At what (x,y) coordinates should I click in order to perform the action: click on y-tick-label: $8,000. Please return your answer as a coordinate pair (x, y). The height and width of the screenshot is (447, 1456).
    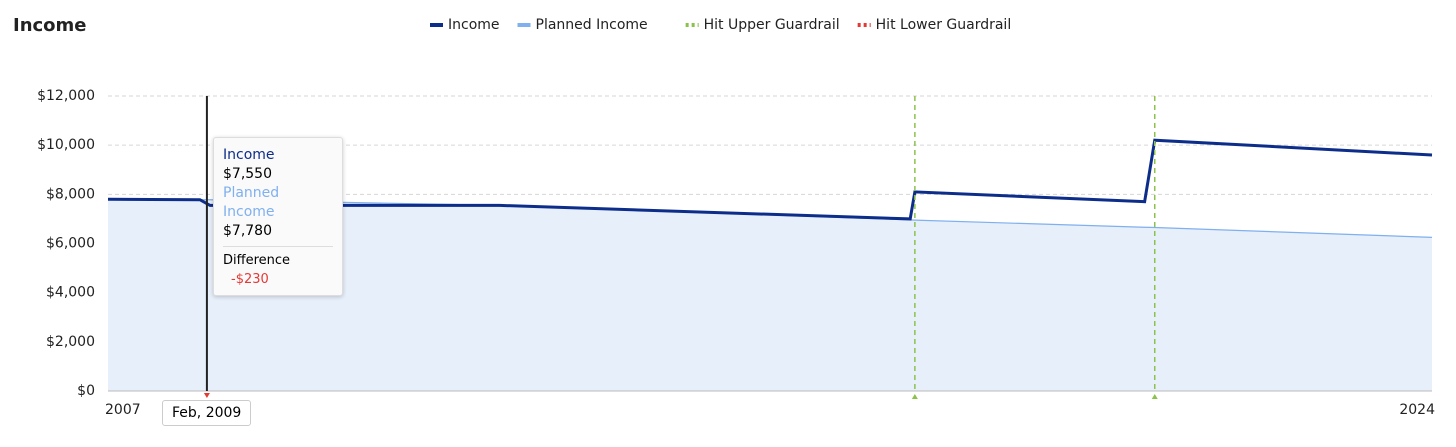
    Looking at the image, I should click on (70, 194).